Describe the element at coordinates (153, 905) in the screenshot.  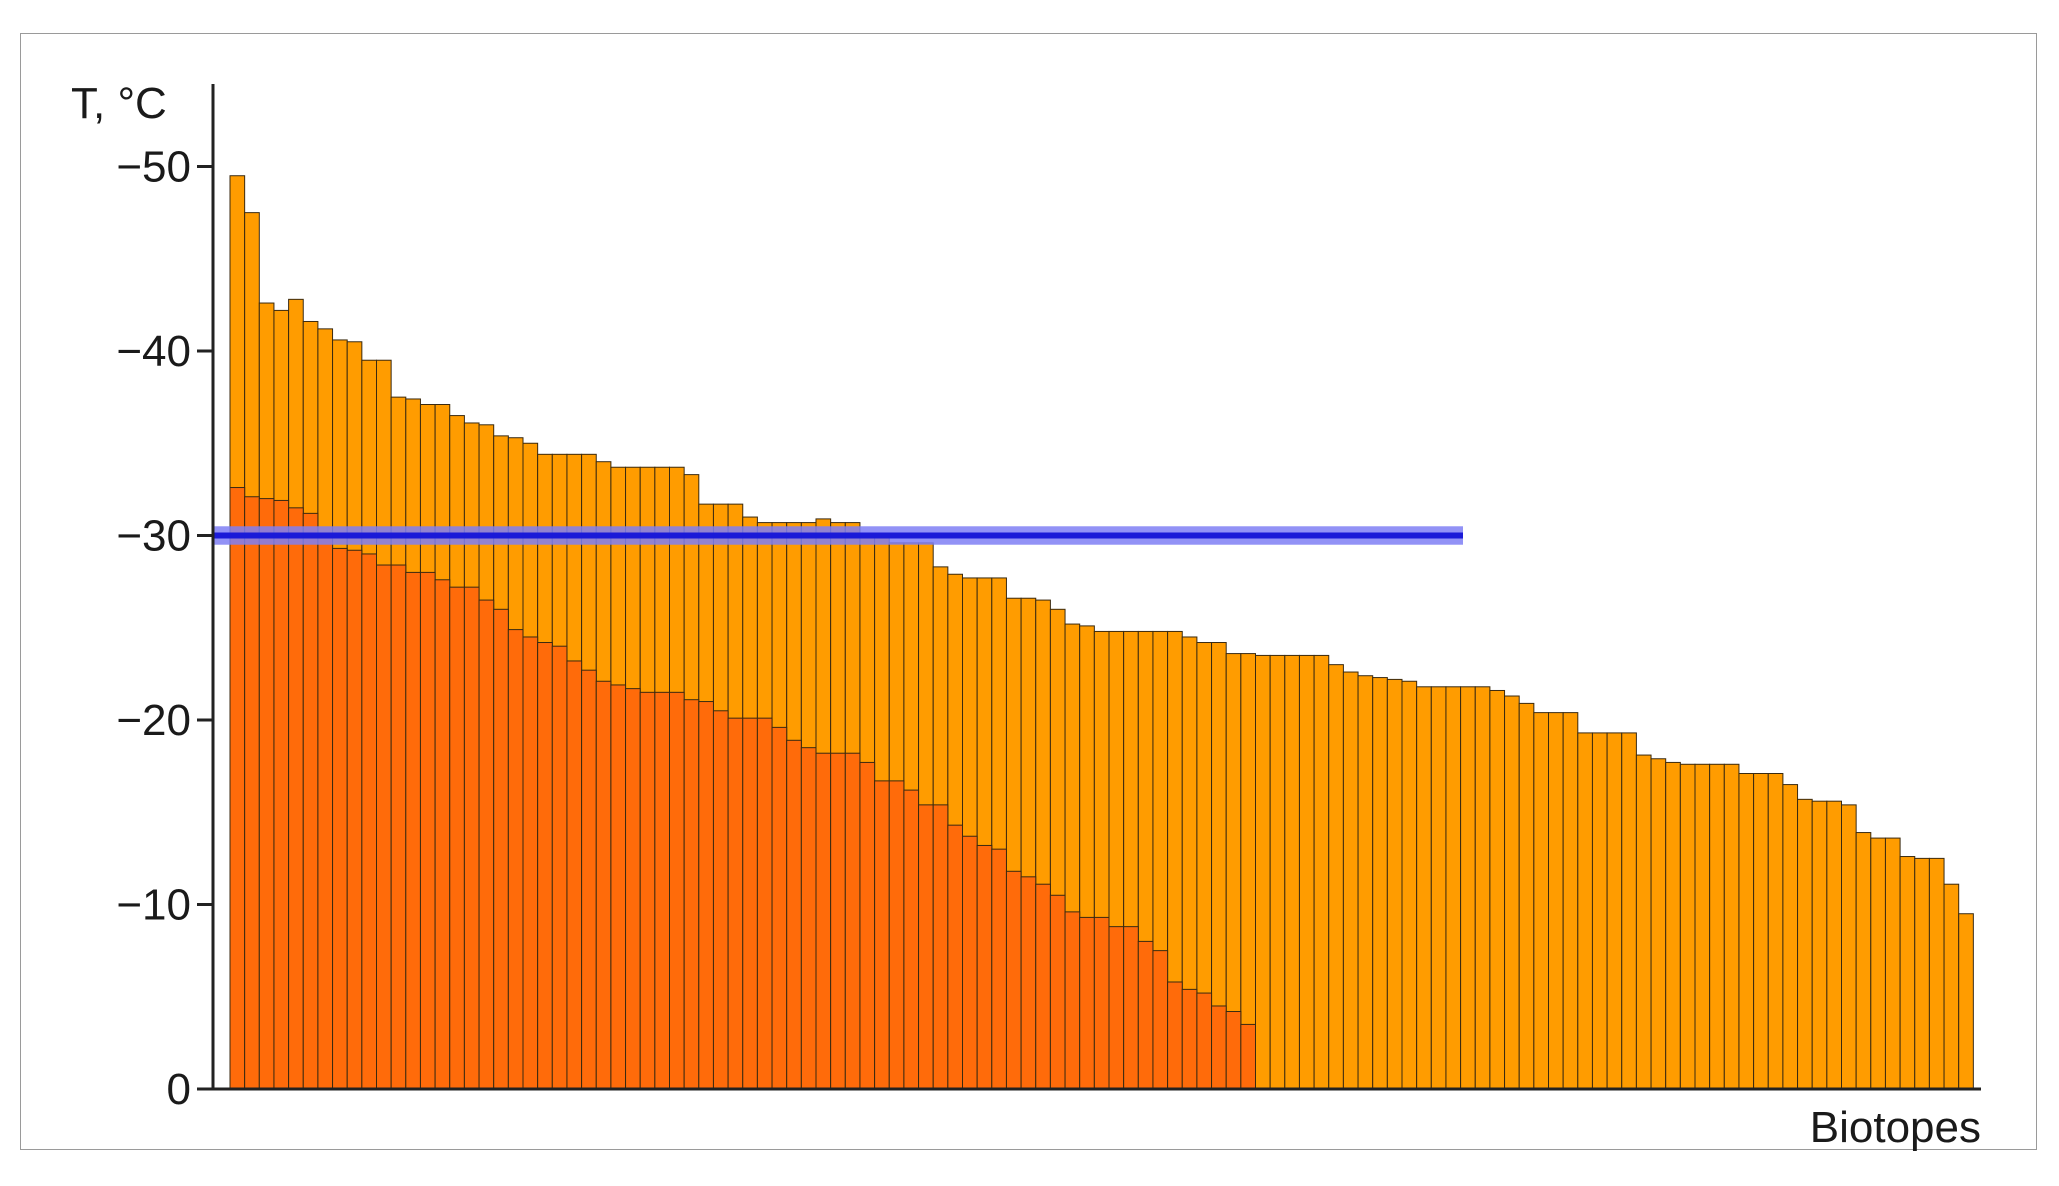
I see `y-tick-label: −10` at that location.